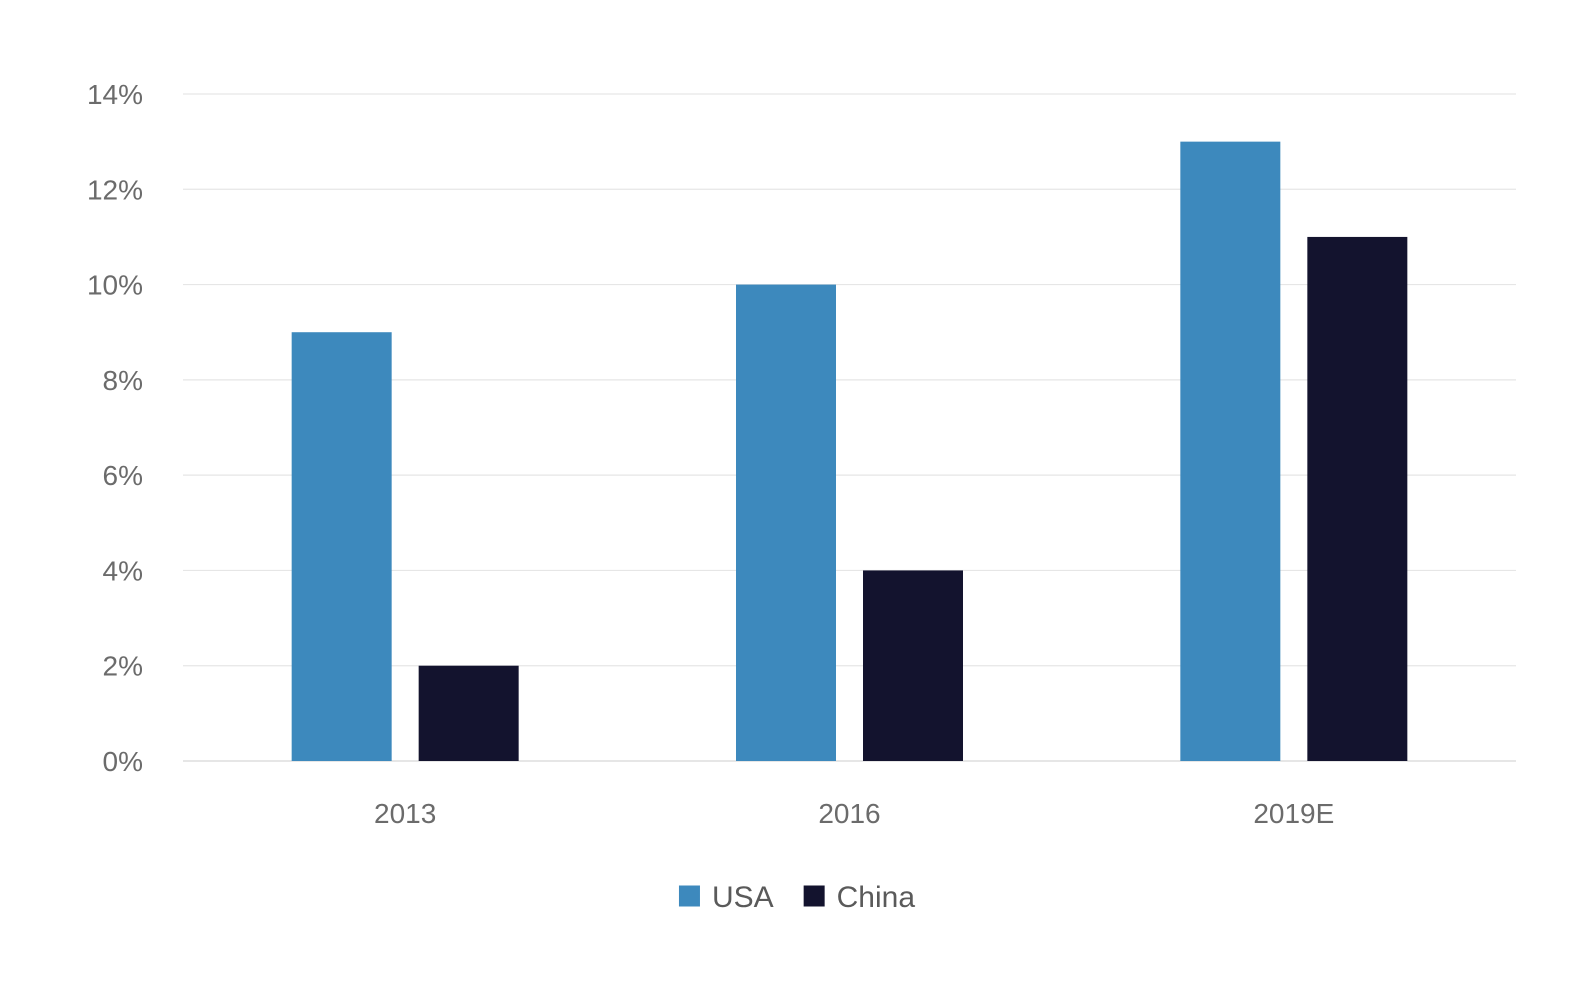  What do you see at coordinates (814, 896) in the screenshot?
I see `legend-swatch-china` at bounding box center [814, 896].